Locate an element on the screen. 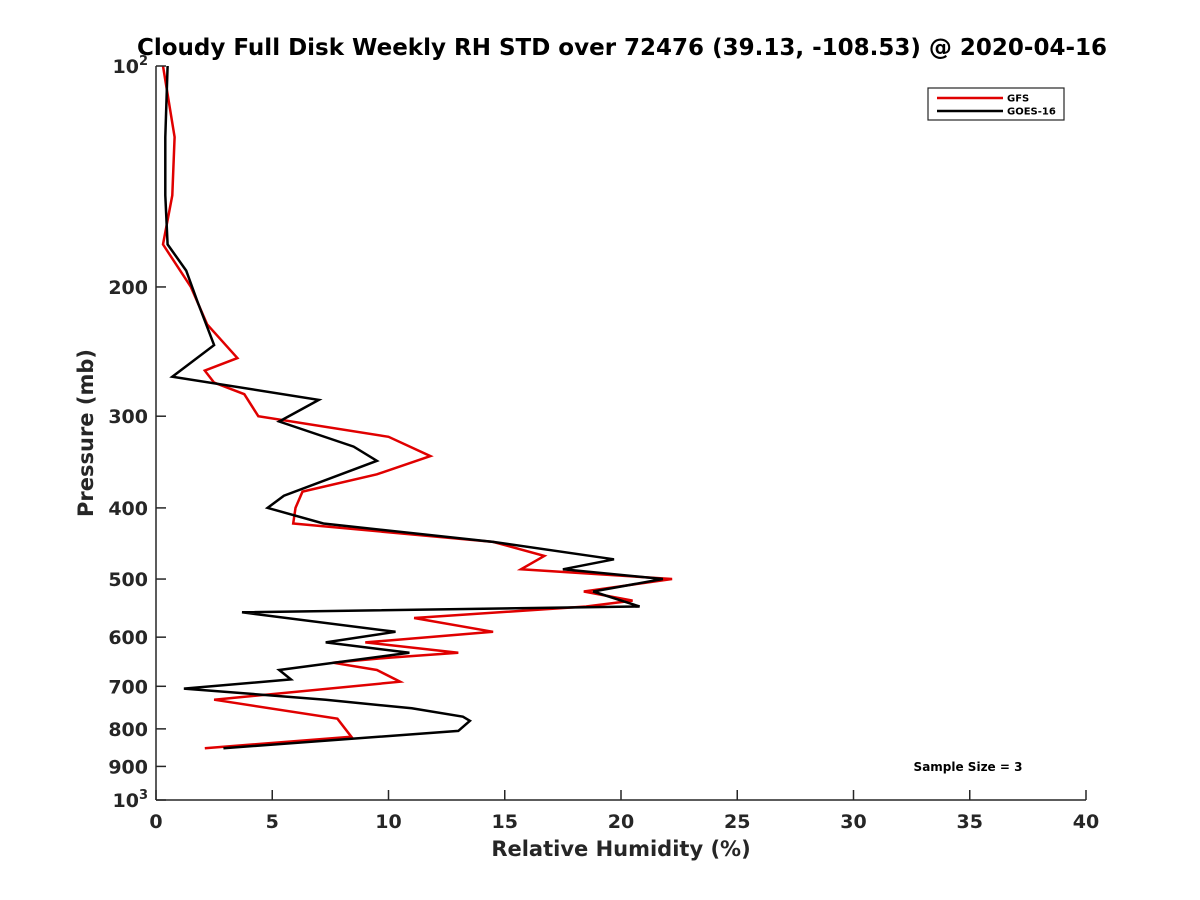  x-tick-label: 0 is located at coordinates (155, 822).